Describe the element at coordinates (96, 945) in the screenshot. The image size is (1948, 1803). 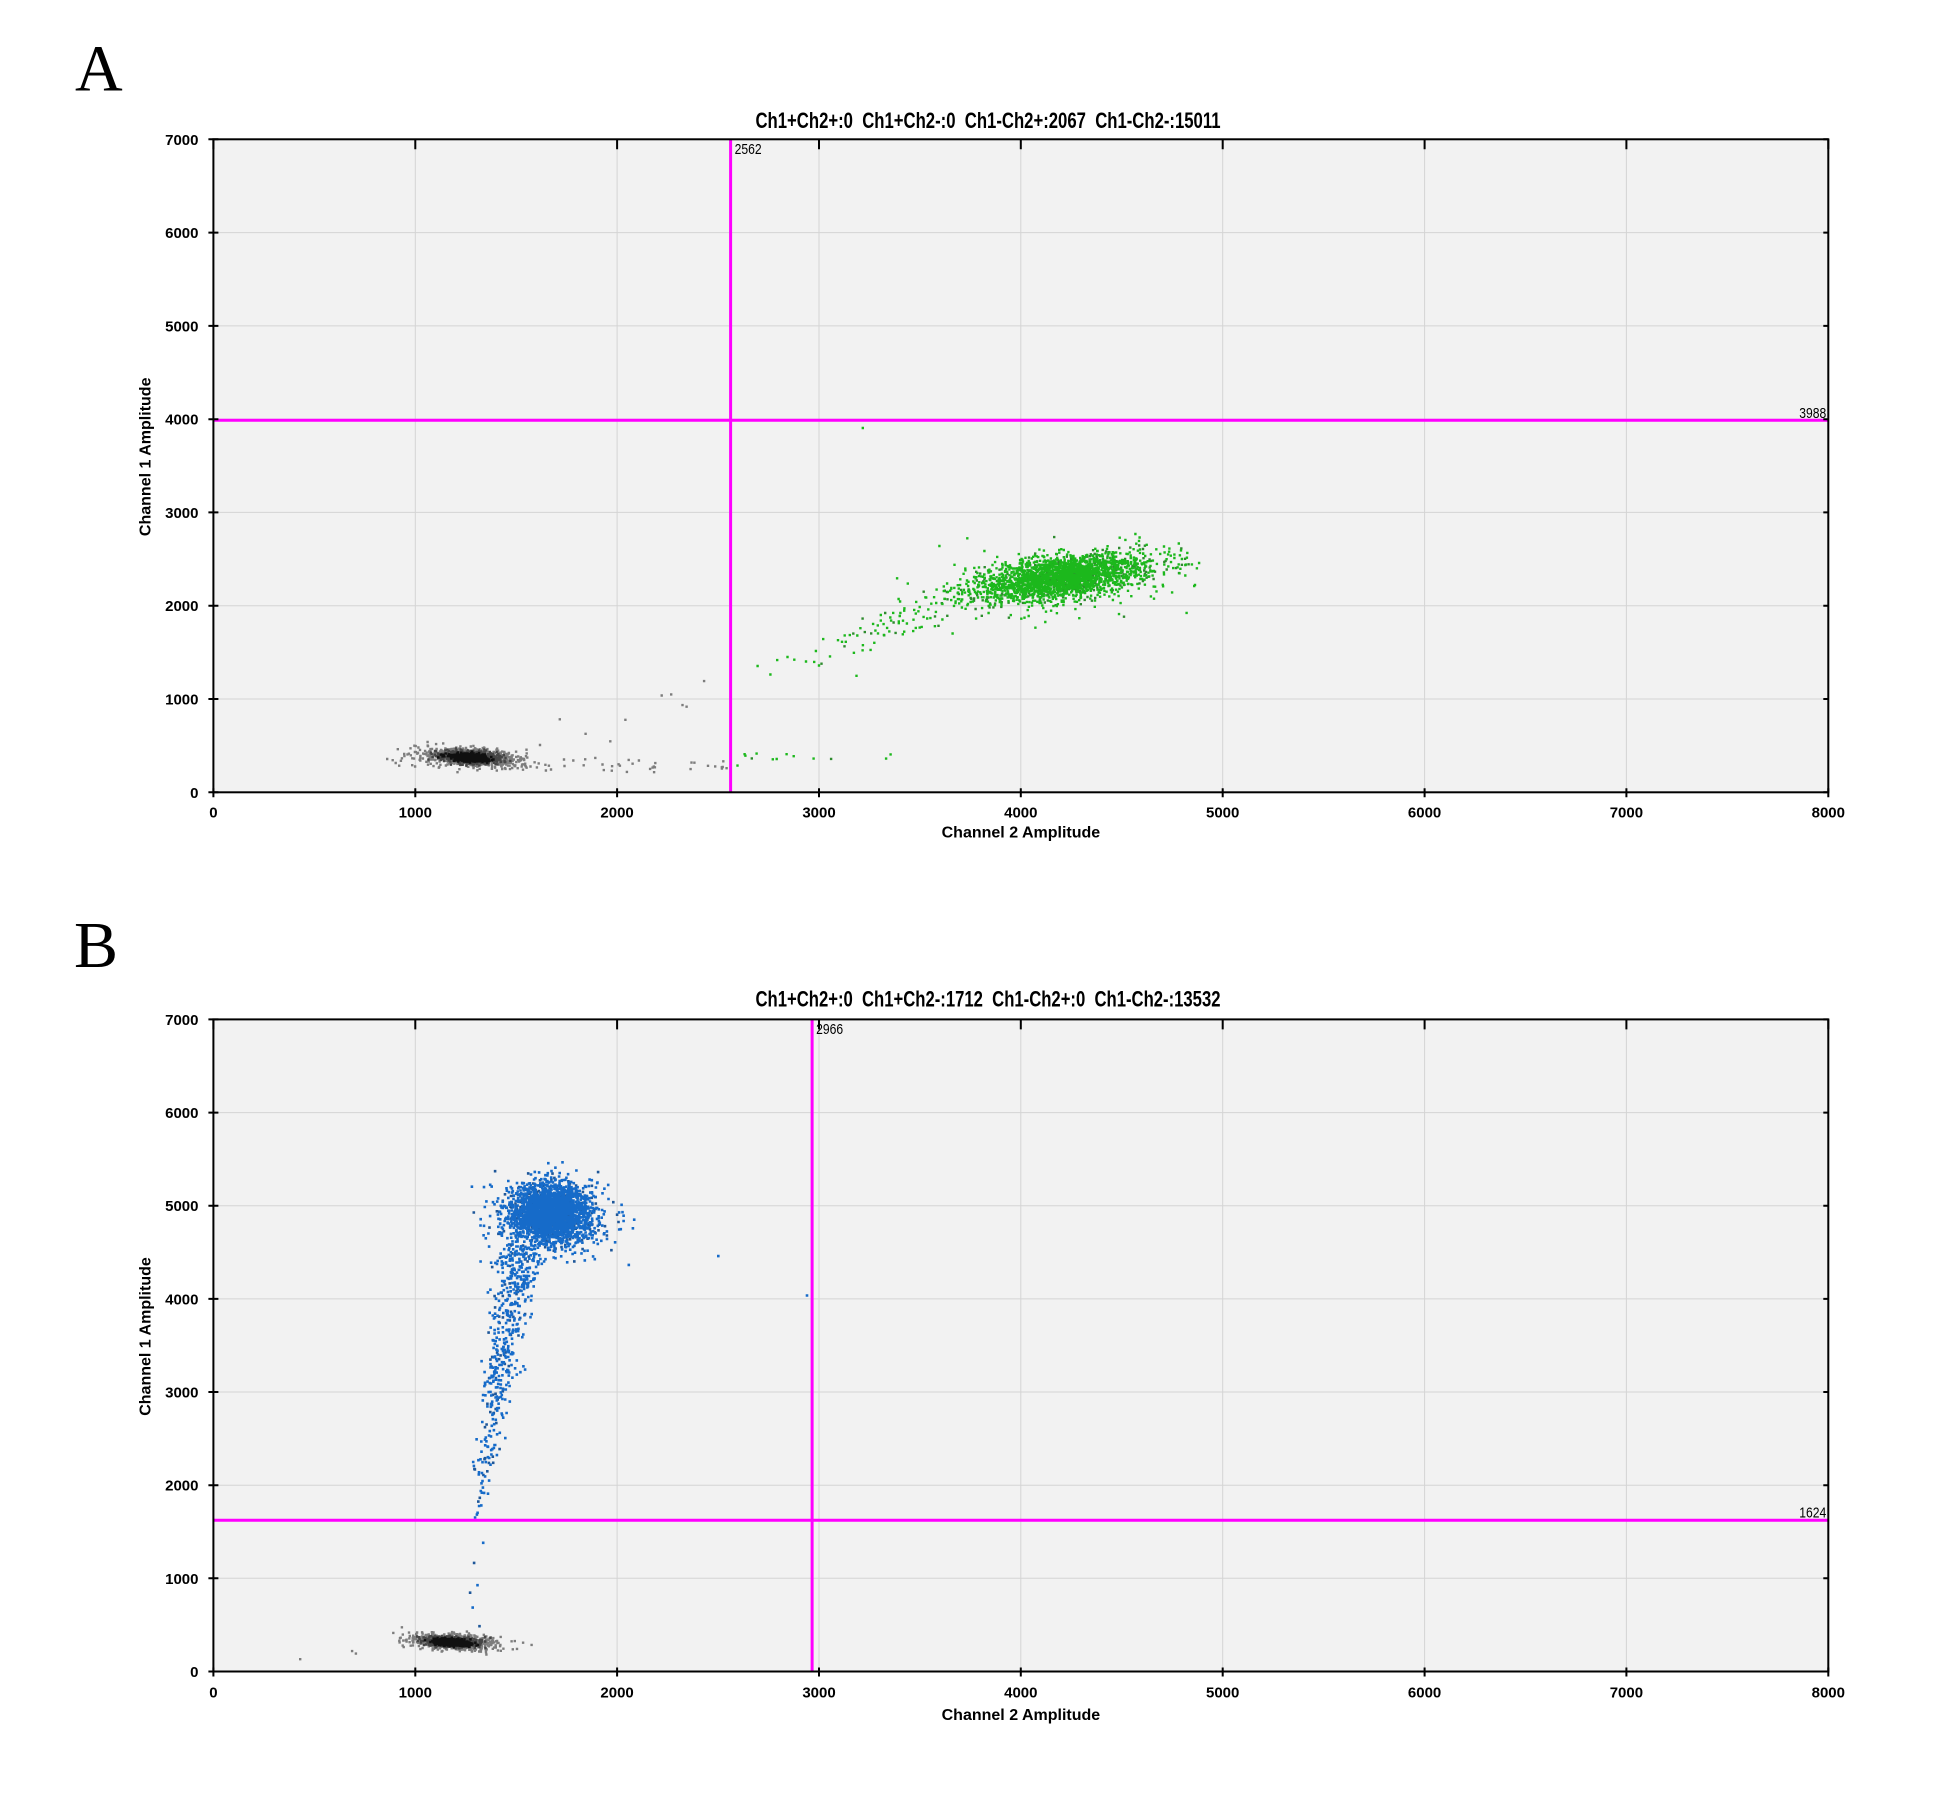
I see `svg-text: B` at that location.